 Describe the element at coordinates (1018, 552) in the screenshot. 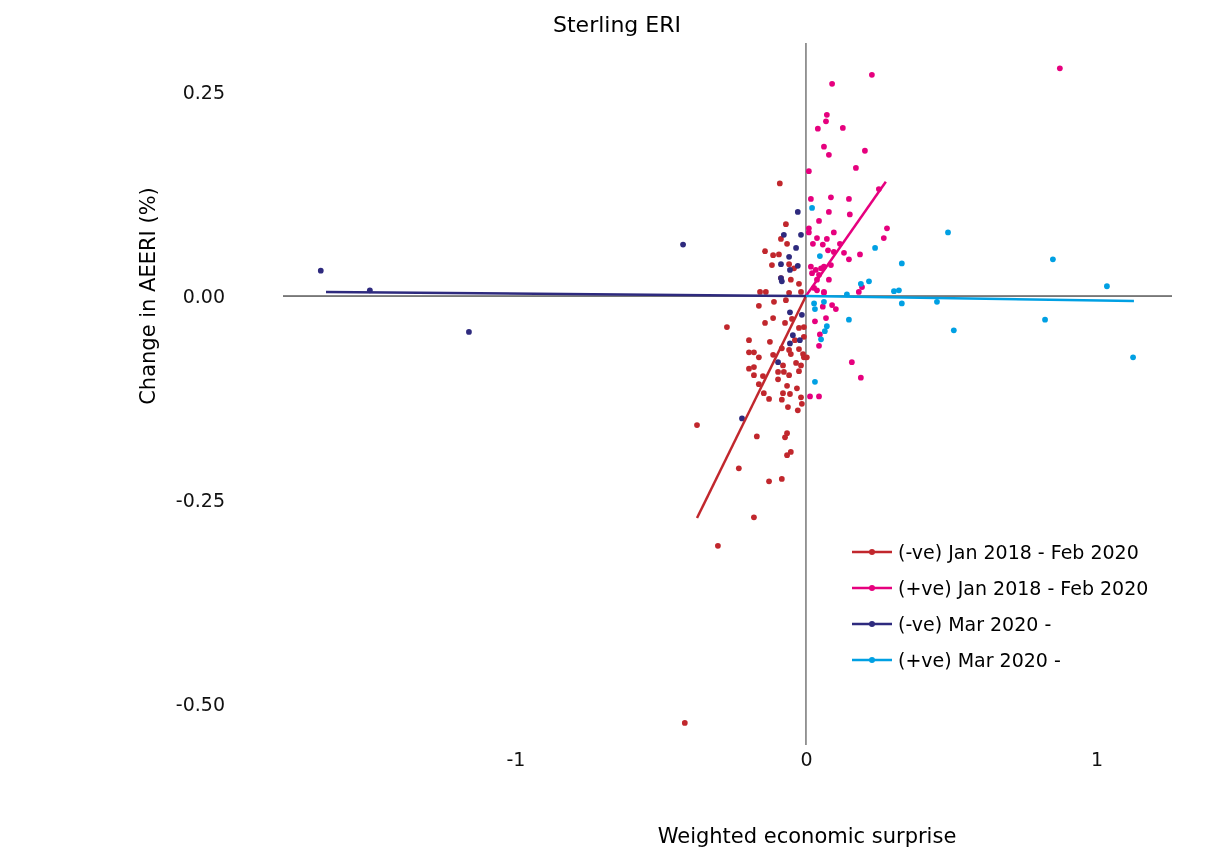

I see `legend-label: (-ve) Jan 2018 - Feb 2020` at that location.